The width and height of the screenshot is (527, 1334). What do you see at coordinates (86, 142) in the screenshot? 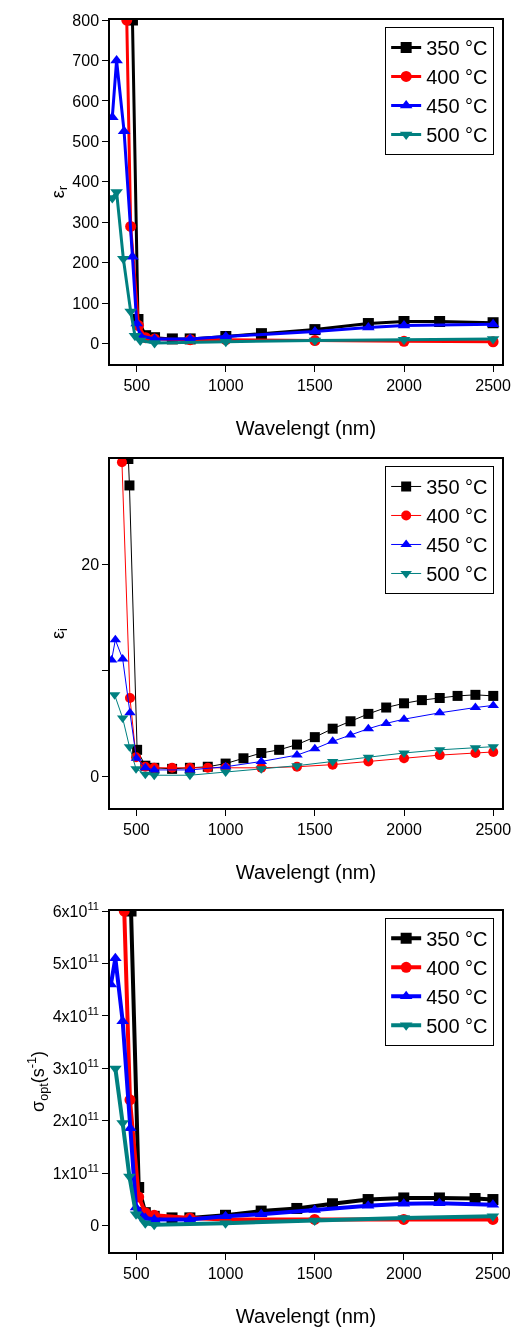
I see `y-tick-label: 500` at bounding box center [86, 142].